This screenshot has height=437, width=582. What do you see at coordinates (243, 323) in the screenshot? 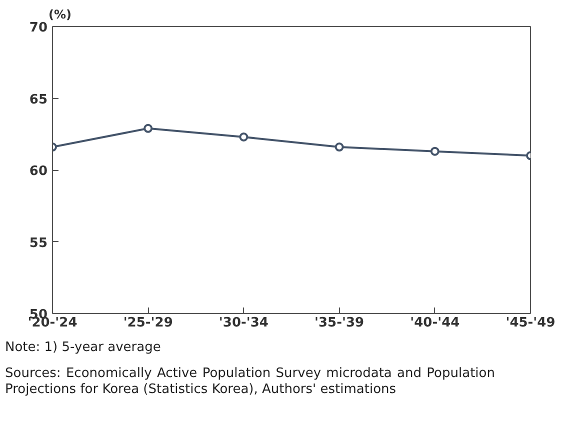
I see `x-tick-label: '30-'34` at bounding box center [243, 323].